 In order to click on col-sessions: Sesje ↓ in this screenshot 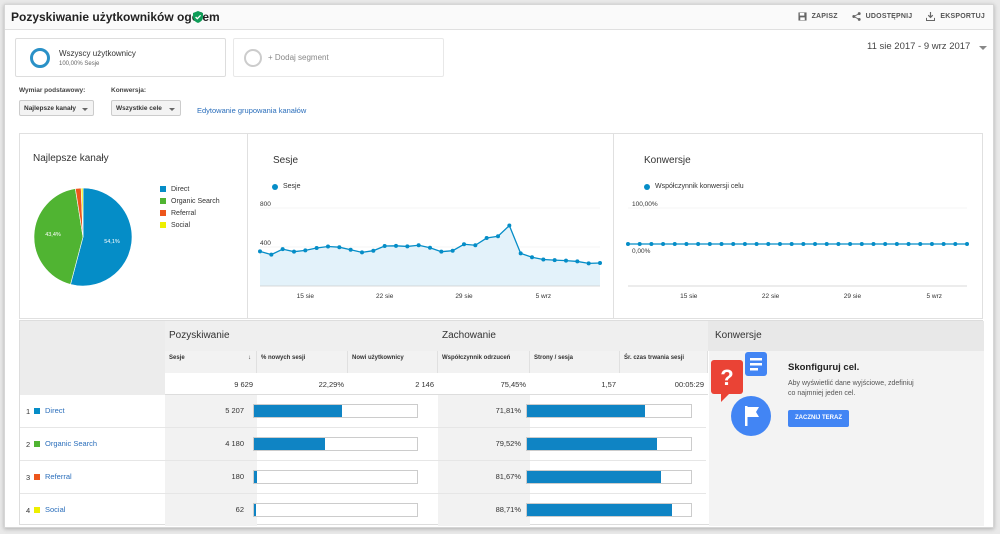, I will do `click(211, 362)`.